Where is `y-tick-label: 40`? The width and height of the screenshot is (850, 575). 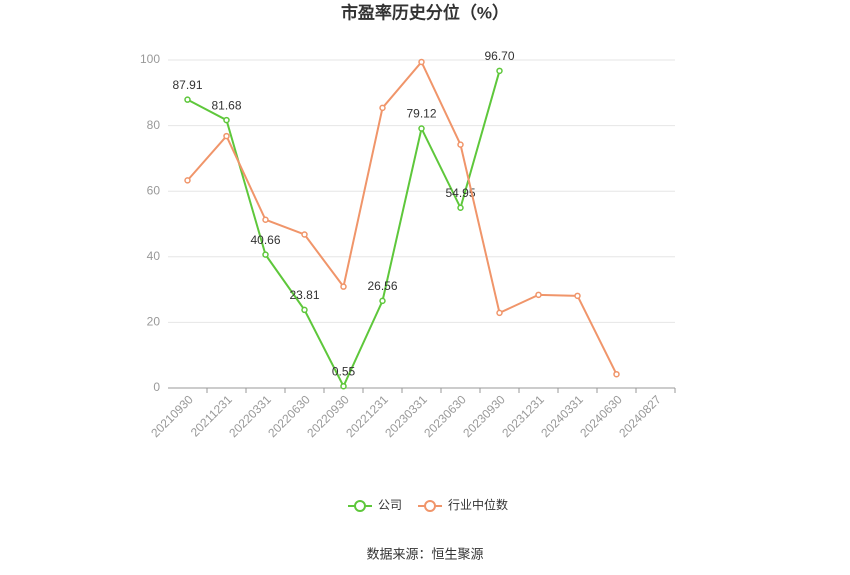 y-tick-label: 40 is located at coordinates (154, 256).